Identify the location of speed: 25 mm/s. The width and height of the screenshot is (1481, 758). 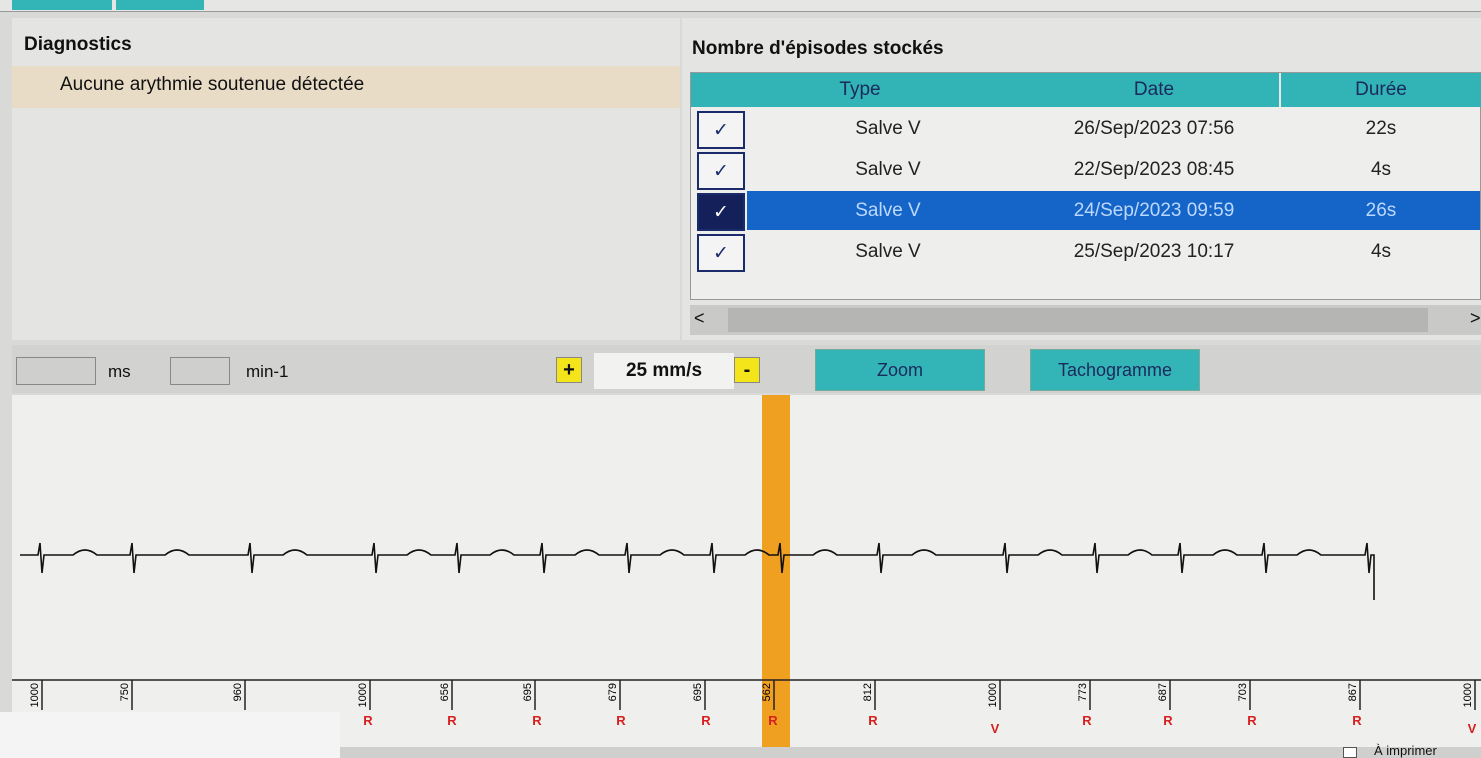
(664, 371).